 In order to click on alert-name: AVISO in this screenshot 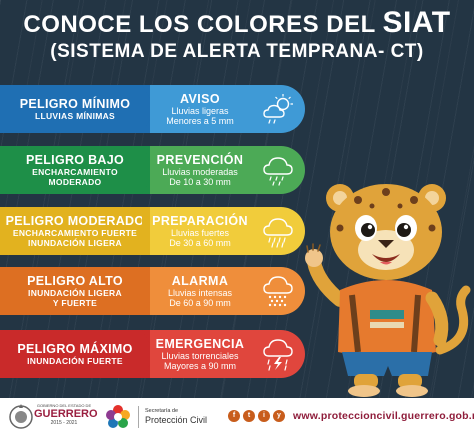, I will do `click(200, 99)`.